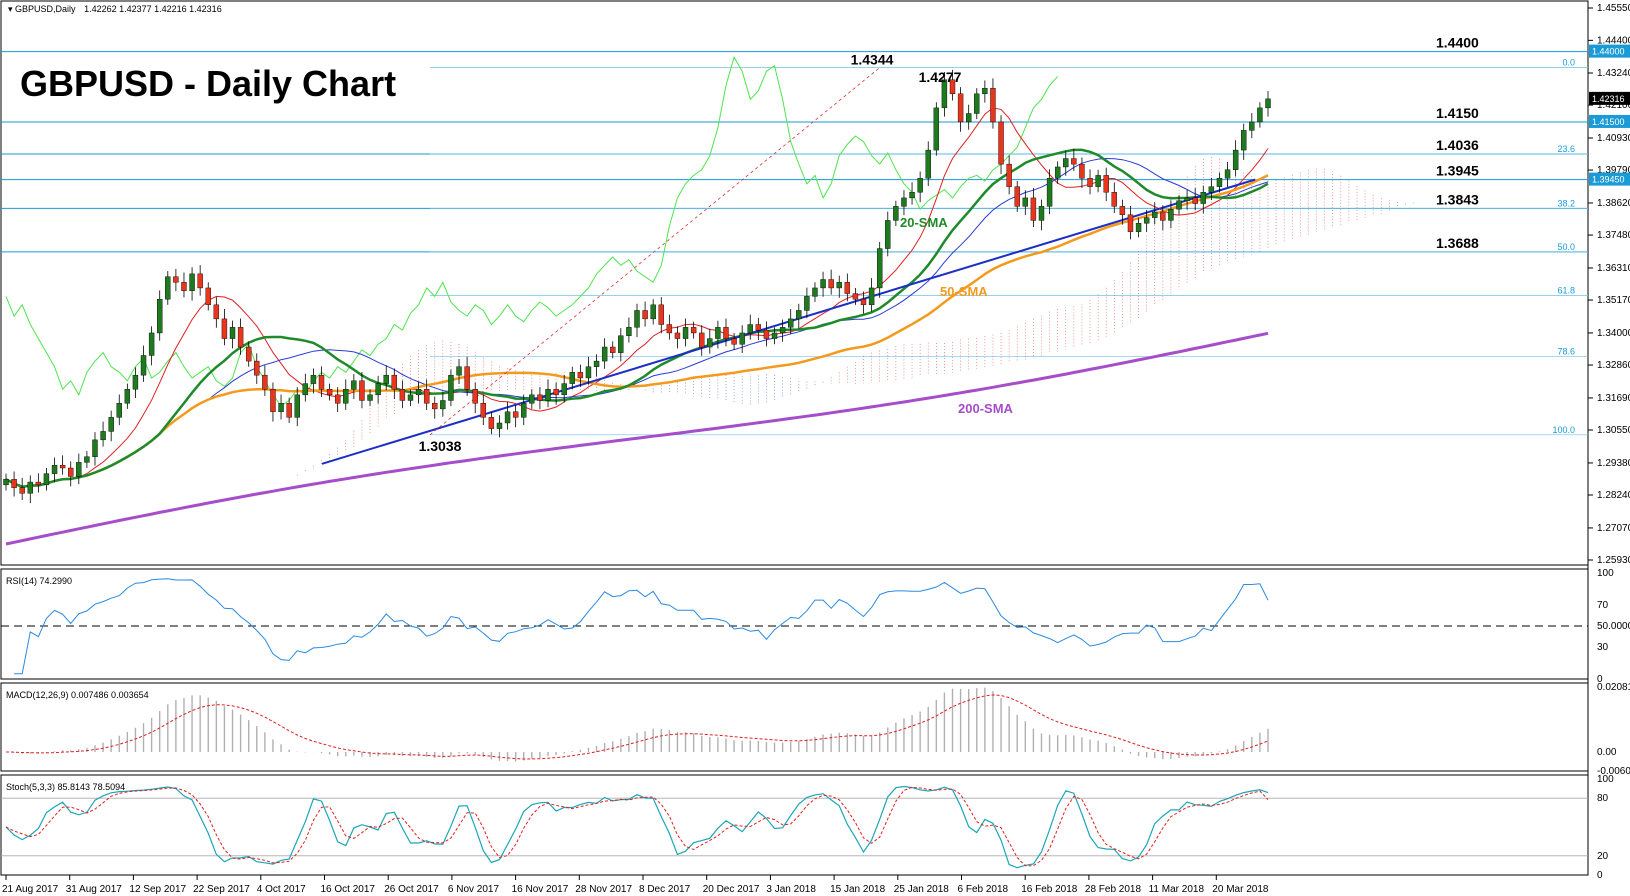 The image size is (1630, 896). What do you see at coordinates (1049, 889) in the screenshot?
I see `time-tick-label: 16 Feb 2018` at bounding box center [1049, 889].